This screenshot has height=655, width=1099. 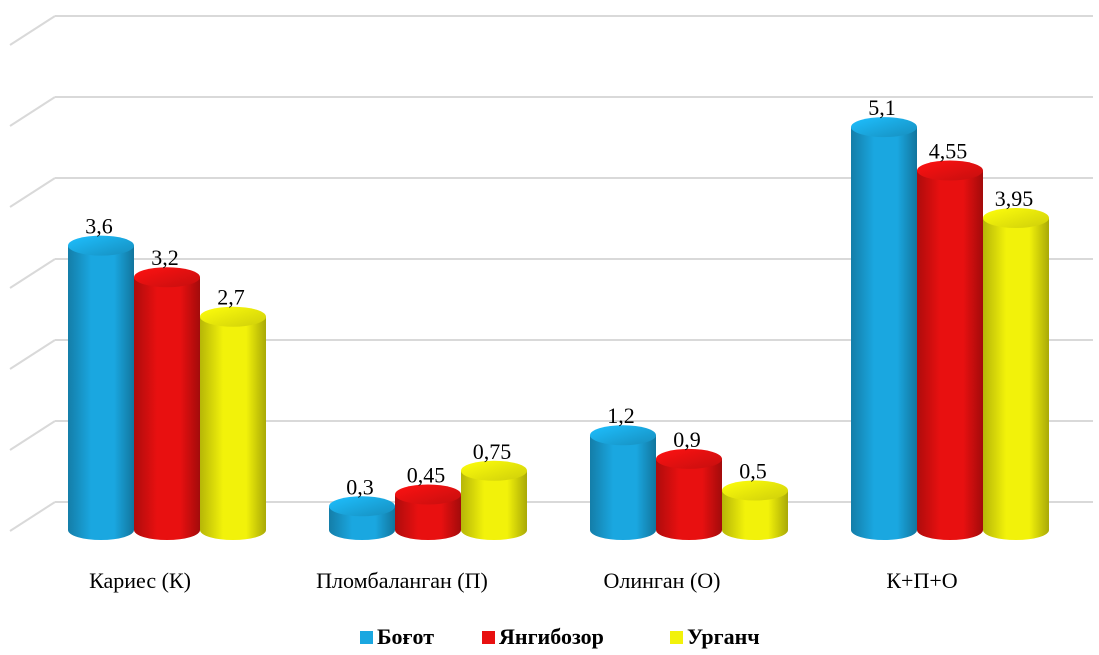 What do you see at coordinates (402, 580) in the screenshot?
I see `category-label: Пломбаланган (П)` at bounding box center [402, 580].